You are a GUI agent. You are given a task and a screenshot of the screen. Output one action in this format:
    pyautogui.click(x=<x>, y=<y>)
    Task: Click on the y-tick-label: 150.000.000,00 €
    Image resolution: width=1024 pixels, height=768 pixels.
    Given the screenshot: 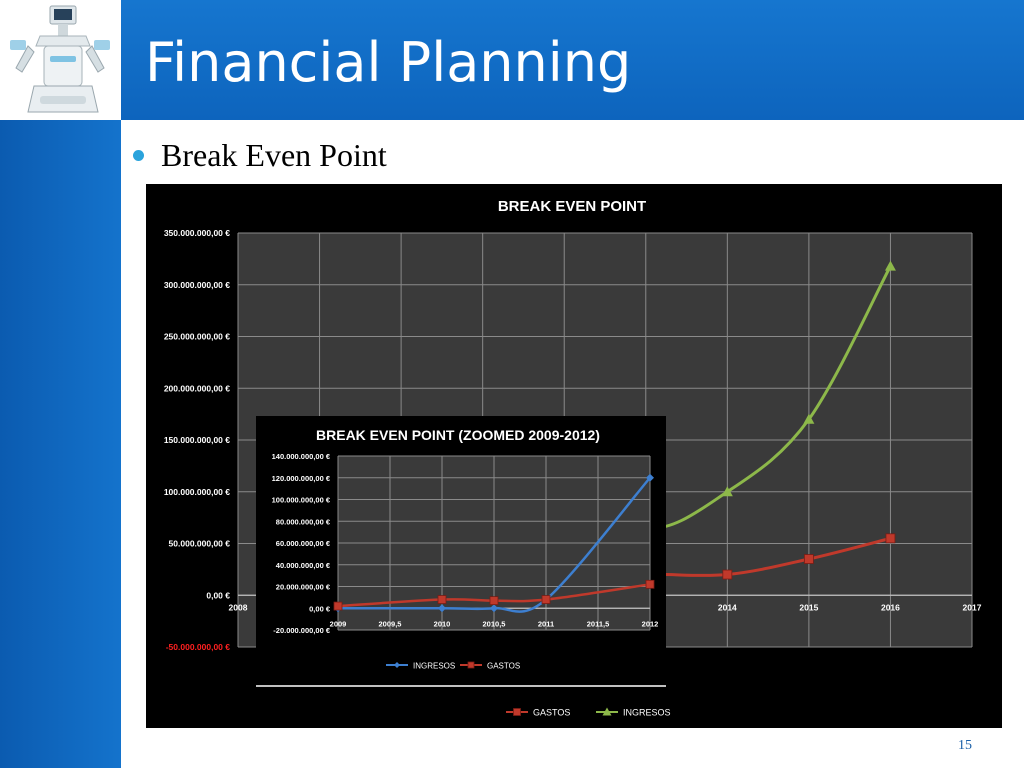 What is the action you would take?
    pyautogui.click(x=197, y=440)
    